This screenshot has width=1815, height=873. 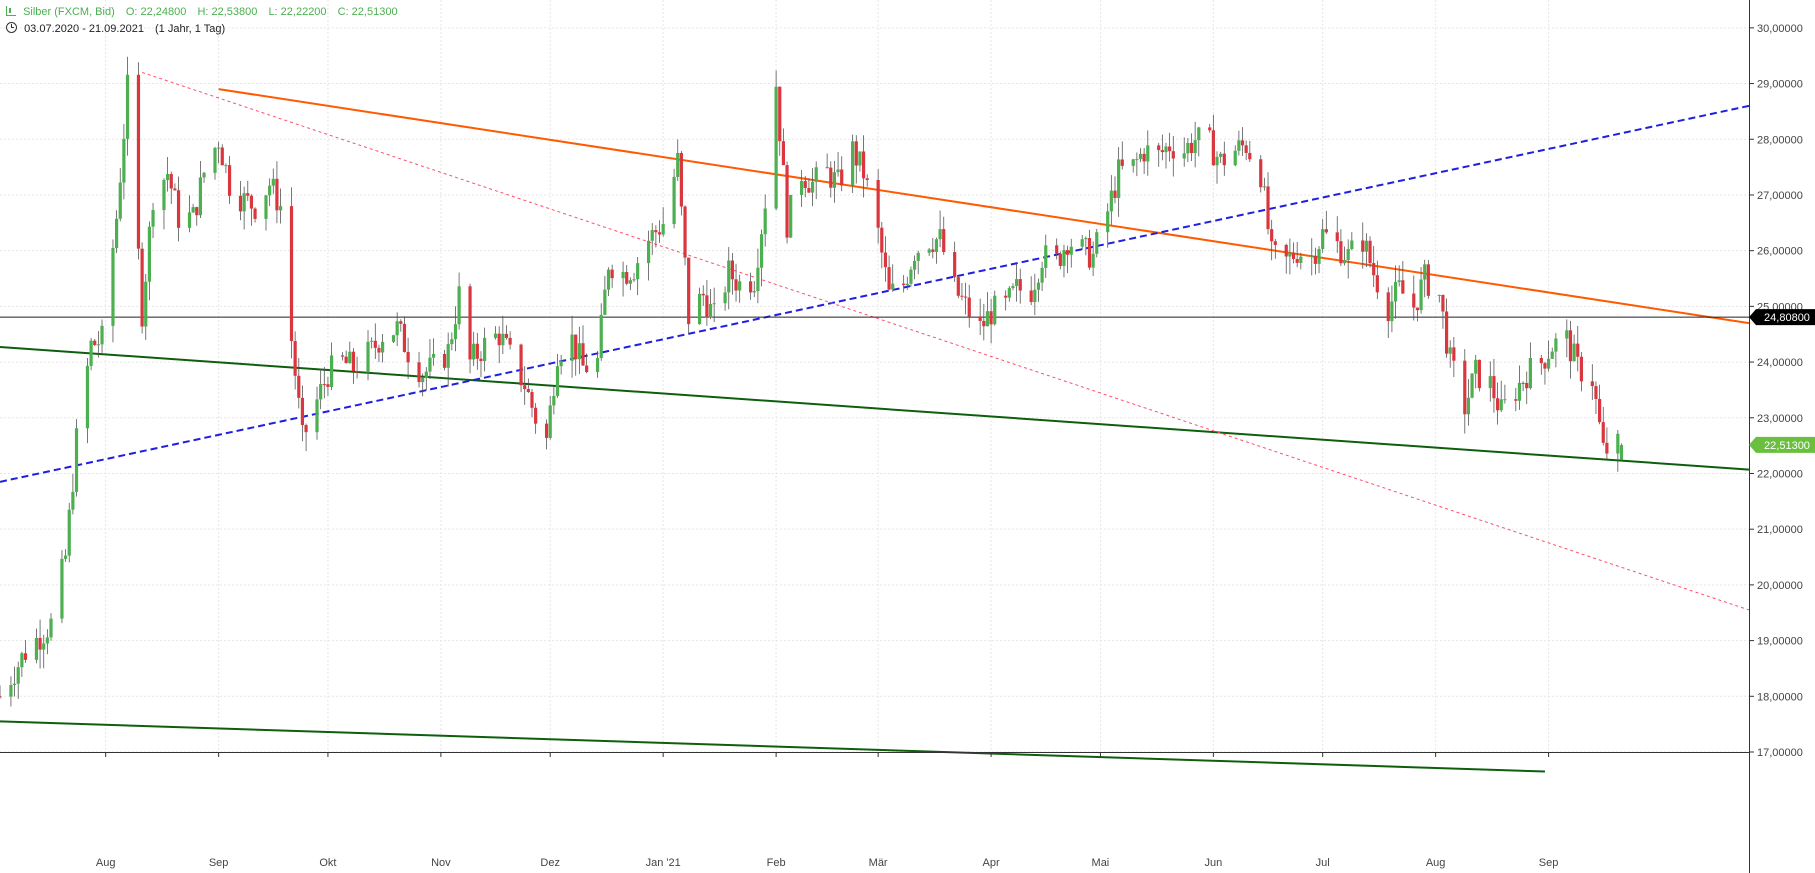 I want to click on y-tick-label: 20,00000, so click(x=1780, y=586).